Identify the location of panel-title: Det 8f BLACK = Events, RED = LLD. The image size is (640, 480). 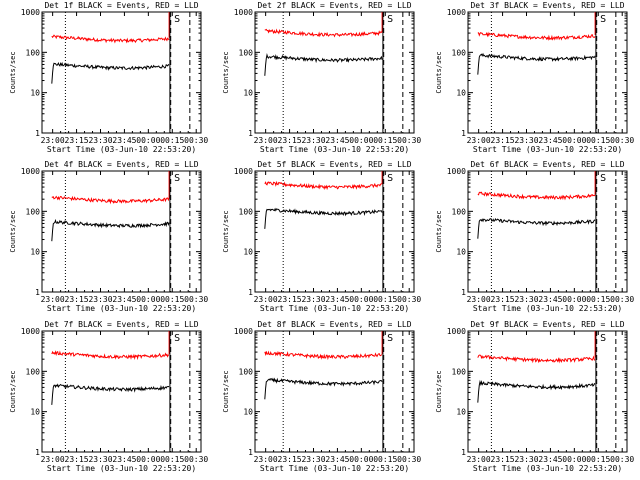
(334, 324).